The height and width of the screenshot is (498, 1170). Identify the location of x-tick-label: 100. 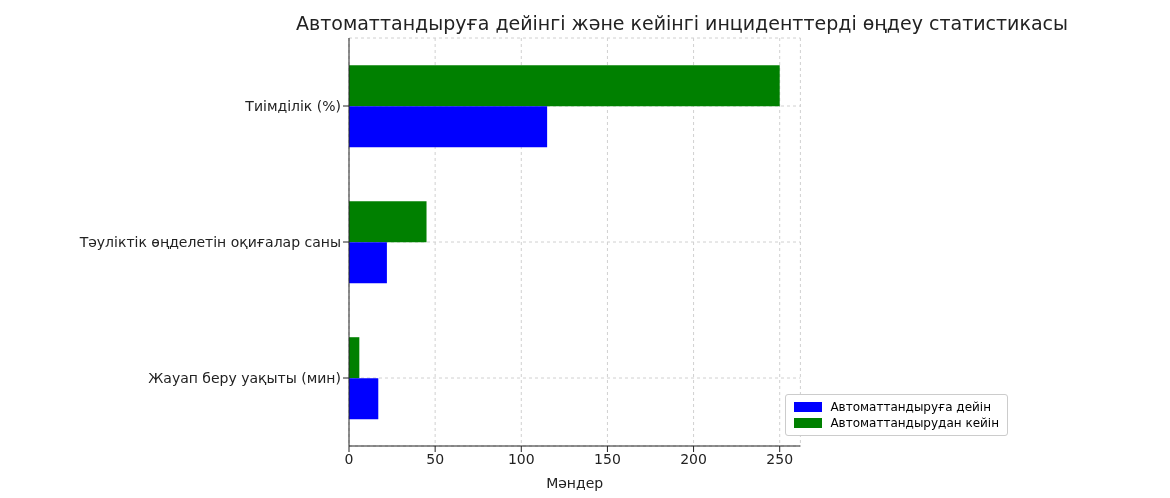
(521, 458).